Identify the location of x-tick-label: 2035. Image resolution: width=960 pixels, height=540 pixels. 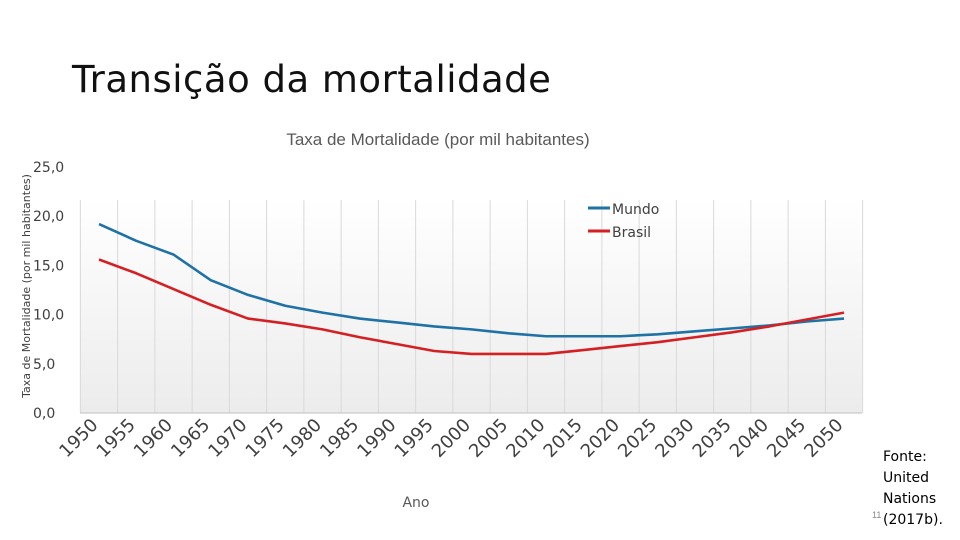
(712, 438).